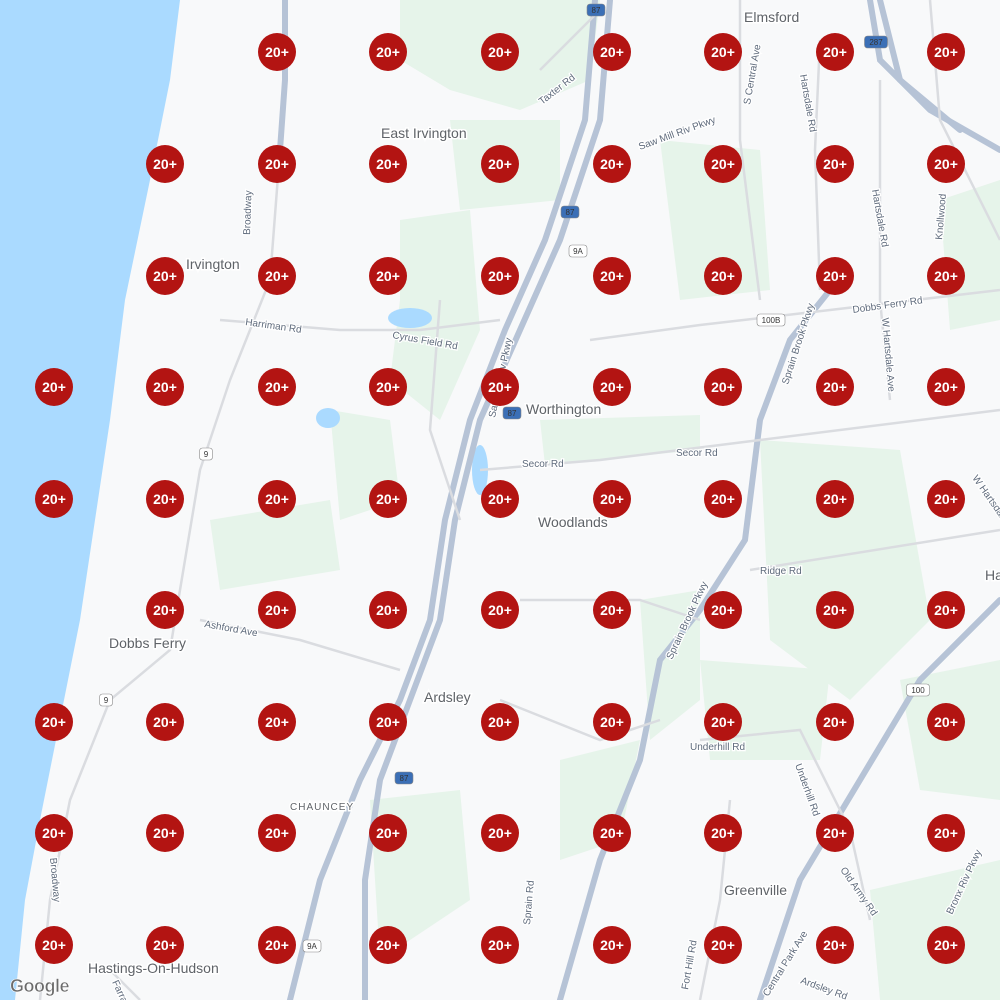 The height and width of the screenshot is (1000, 1000). What do you see at coordinates (40, 986) in the screenshot?
I see `google-logo: Google` at bounding box center [40, 986].